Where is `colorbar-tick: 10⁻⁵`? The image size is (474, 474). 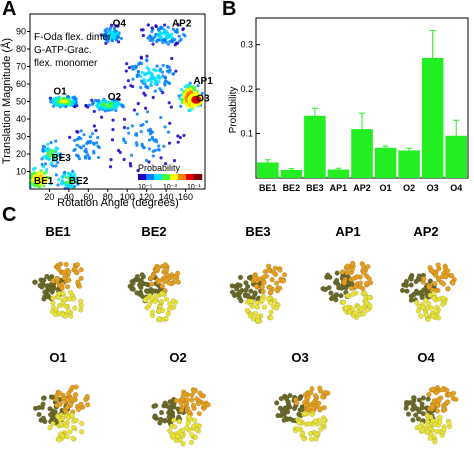 colorbar-tick: 10⁻⁵ is located at coordinates (145, 187).